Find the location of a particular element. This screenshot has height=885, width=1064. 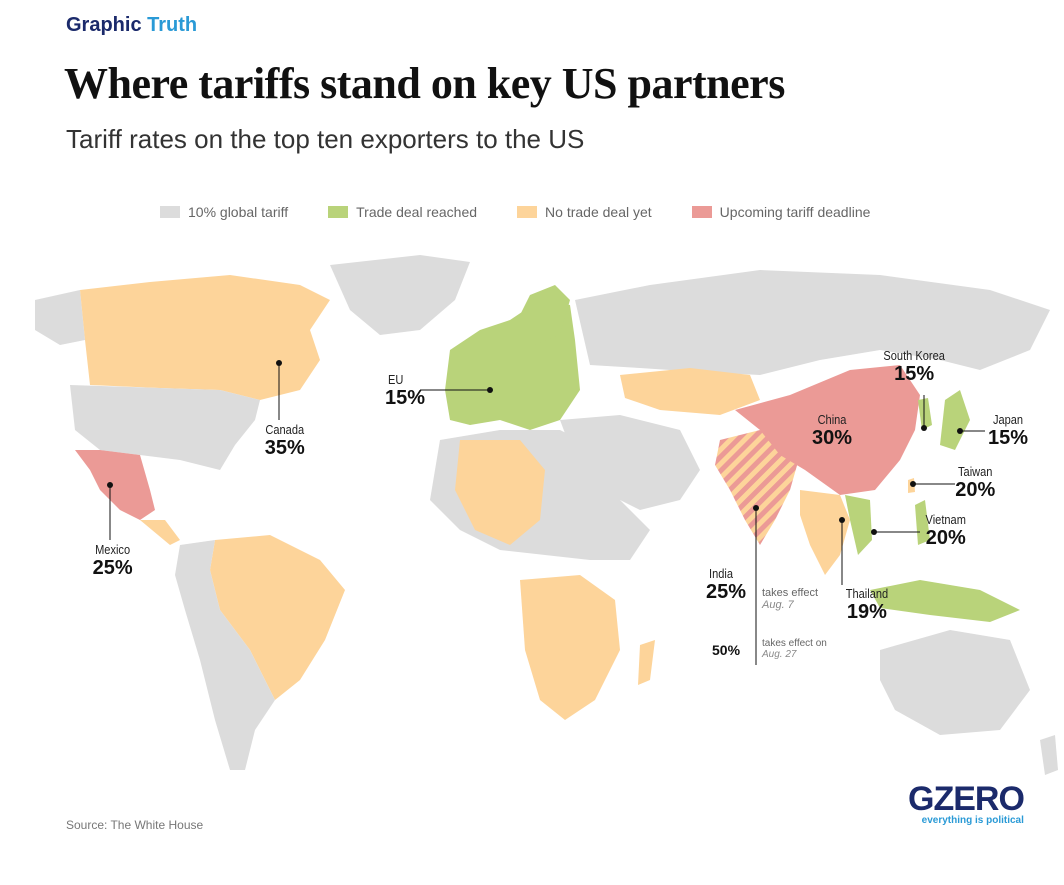

gzero-logo: GZERO everything is political is located at coordinates (966, 803).